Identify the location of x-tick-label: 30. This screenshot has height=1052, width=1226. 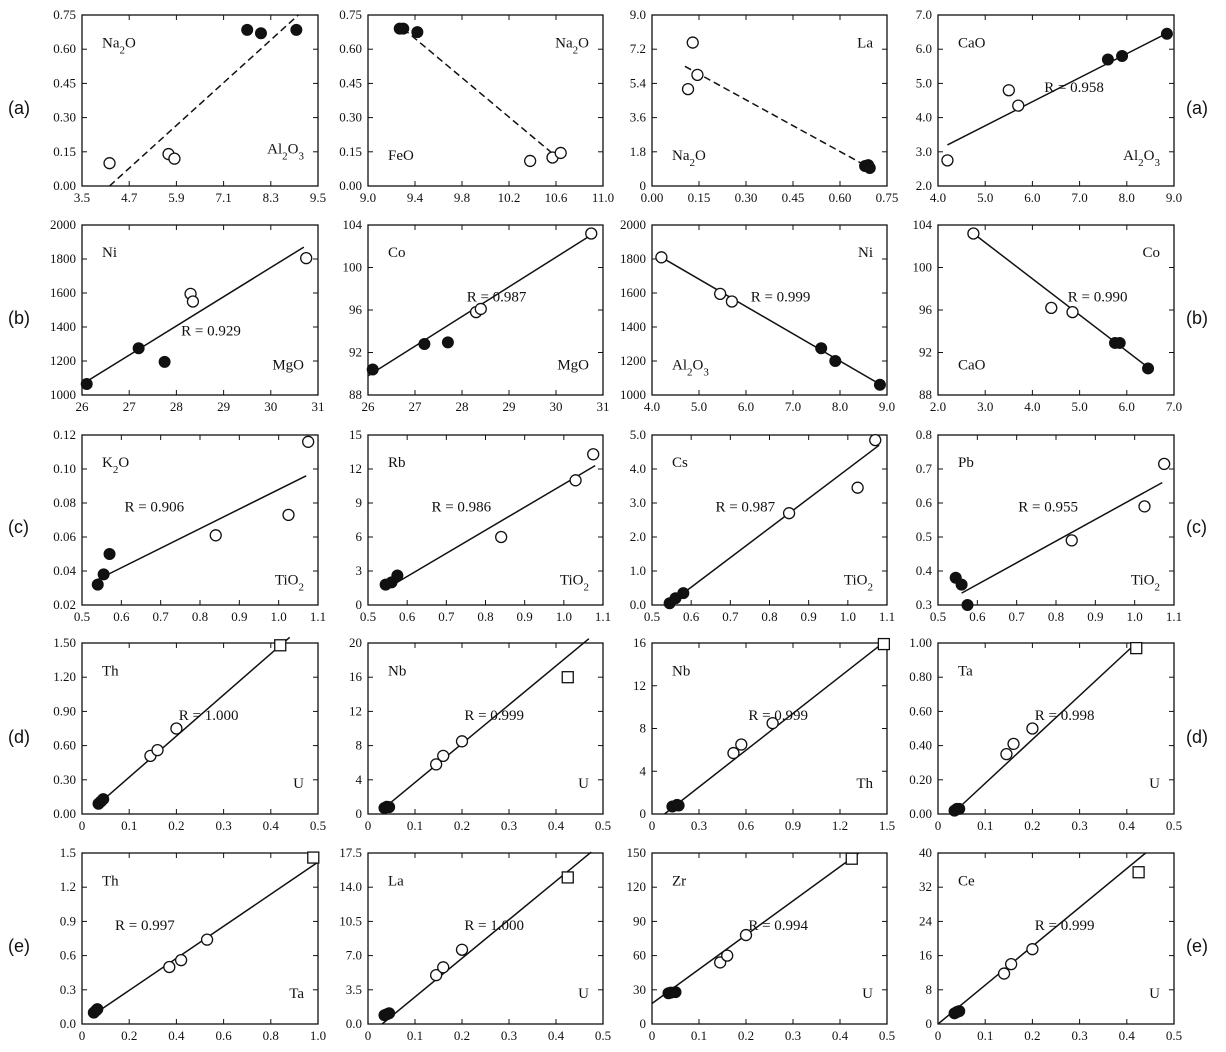
(556, 406).